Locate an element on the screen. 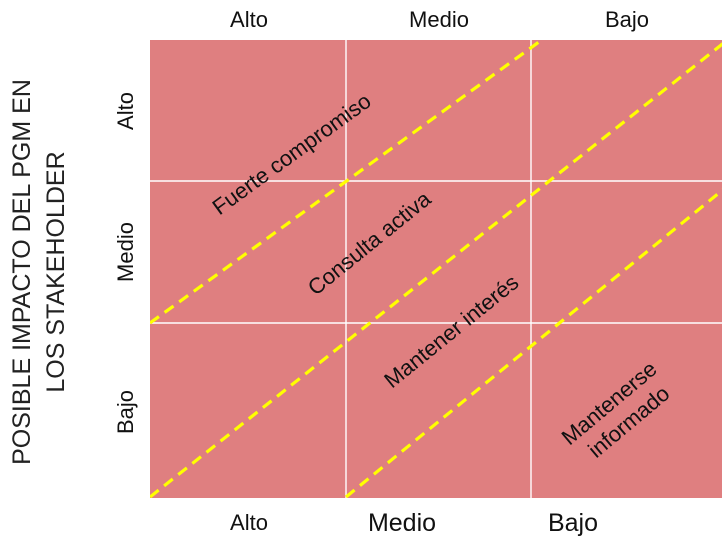 Image resolution: width=728 pixels, height=542 pixels. y-axis-title-line-2: LOS STAKEHOLDER is located at coordinates (56, 272).